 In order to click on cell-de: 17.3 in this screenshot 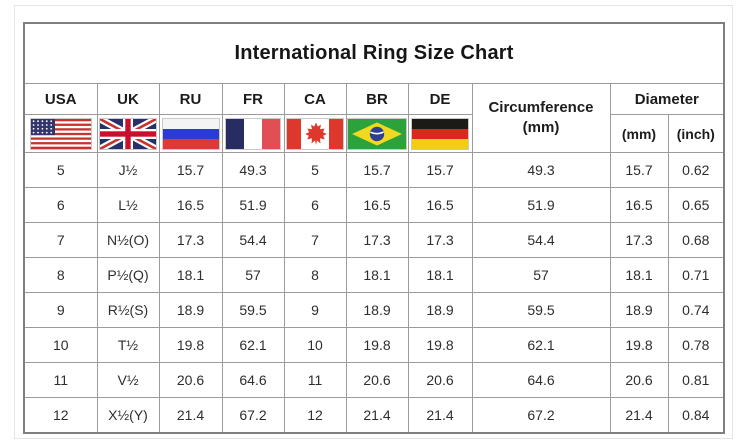, I will do `click(440, 240)`.